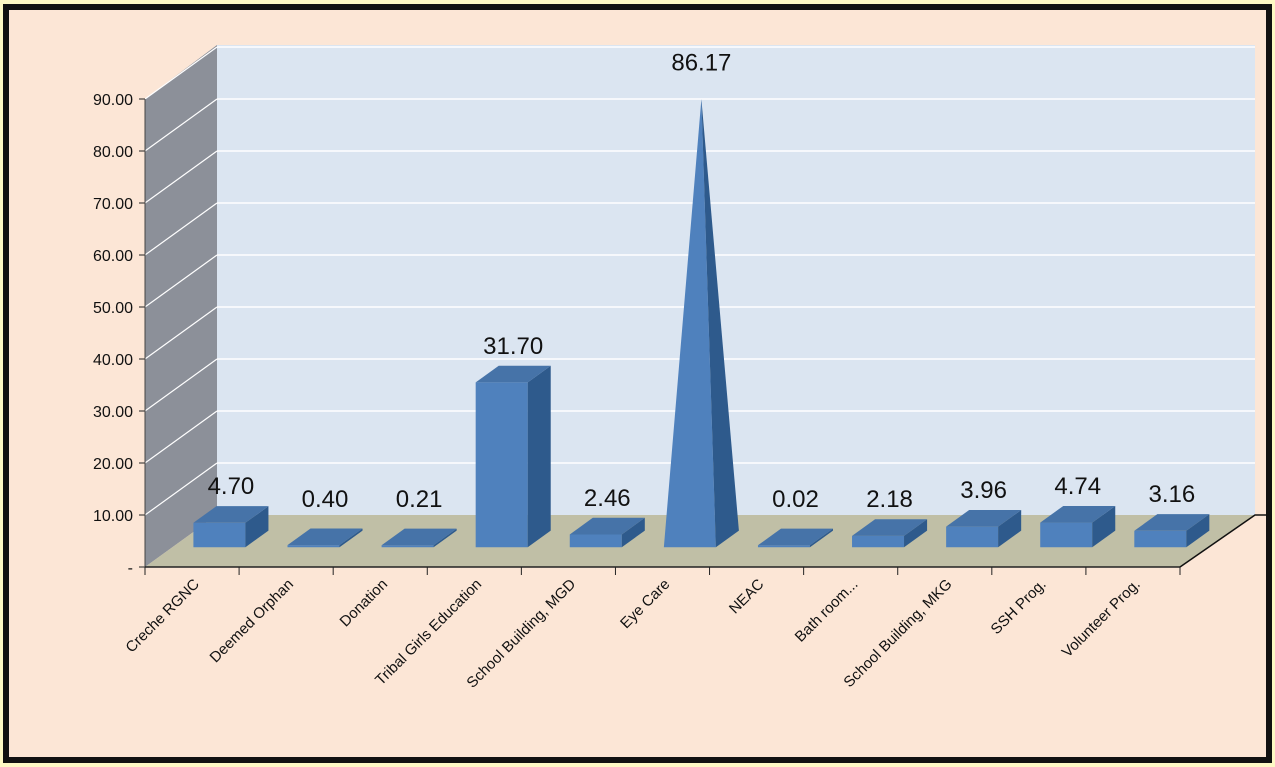  Describe the element at coordinates (113, 204) in the screenshot. I see `y-tick-label: 70.00` at that location.